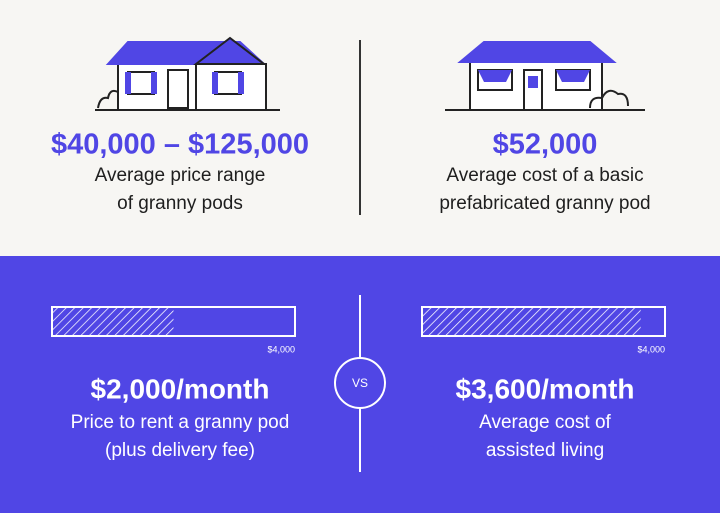  What do you see at coordinates (180, 450) in the screenshot?
I see `caption: (plus delivery fee)` at bounding box center [180, 450].